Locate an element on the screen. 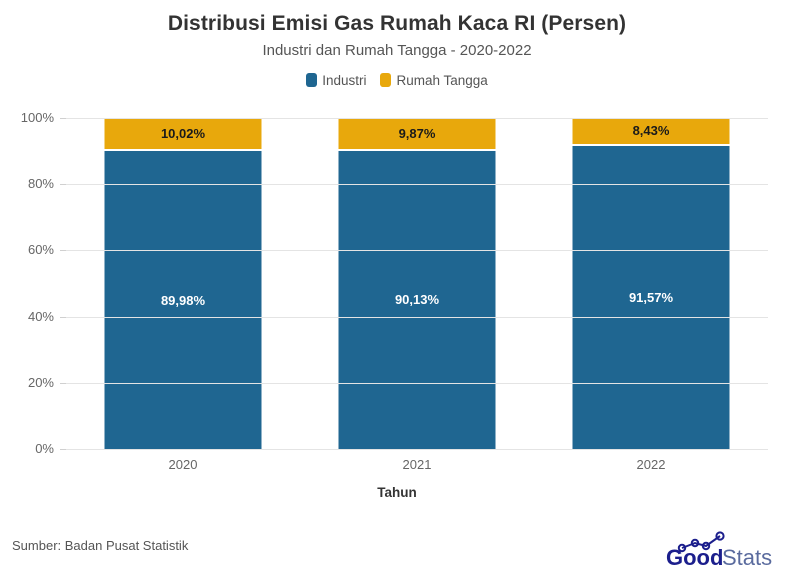 This screenshot has width=794, height=575. y-axis-label: 20% is located at coordinates (40, 382).